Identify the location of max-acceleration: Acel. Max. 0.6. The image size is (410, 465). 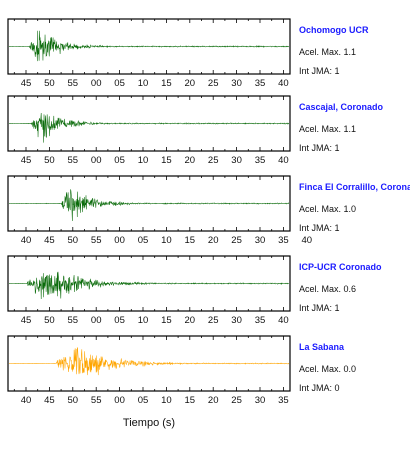
(327, 289).